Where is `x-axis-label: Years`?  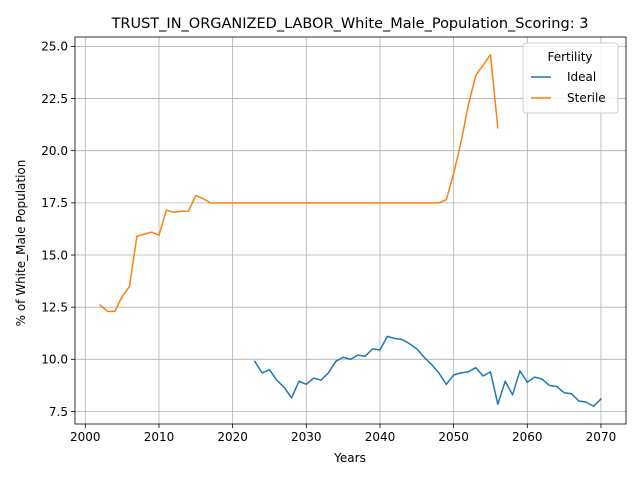
x-axis-label: Years is located at coordinates (349, 458).